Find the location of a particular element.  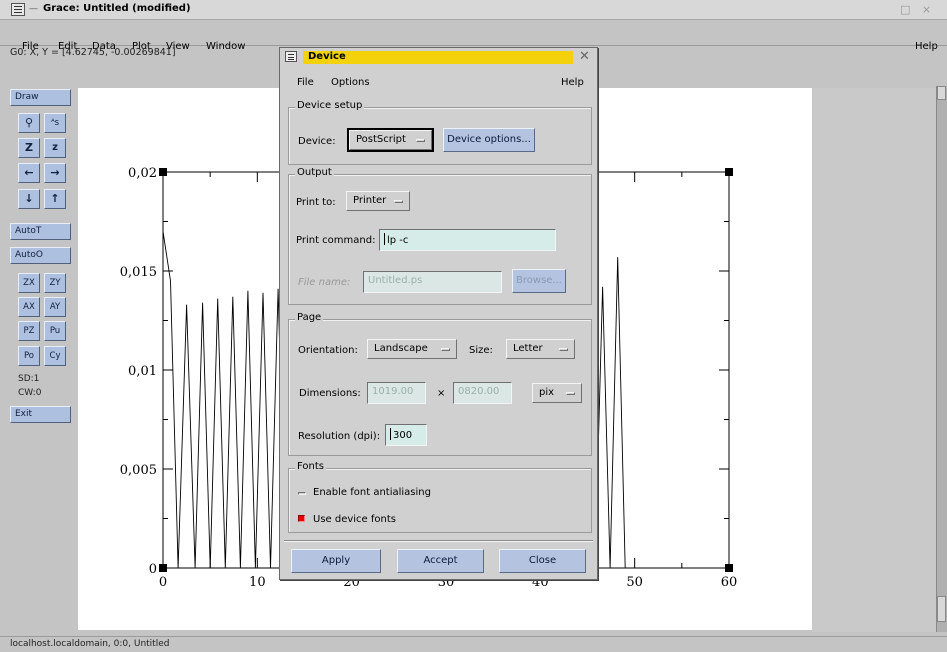

menu-window: Window is located at coordinates (226, 46).